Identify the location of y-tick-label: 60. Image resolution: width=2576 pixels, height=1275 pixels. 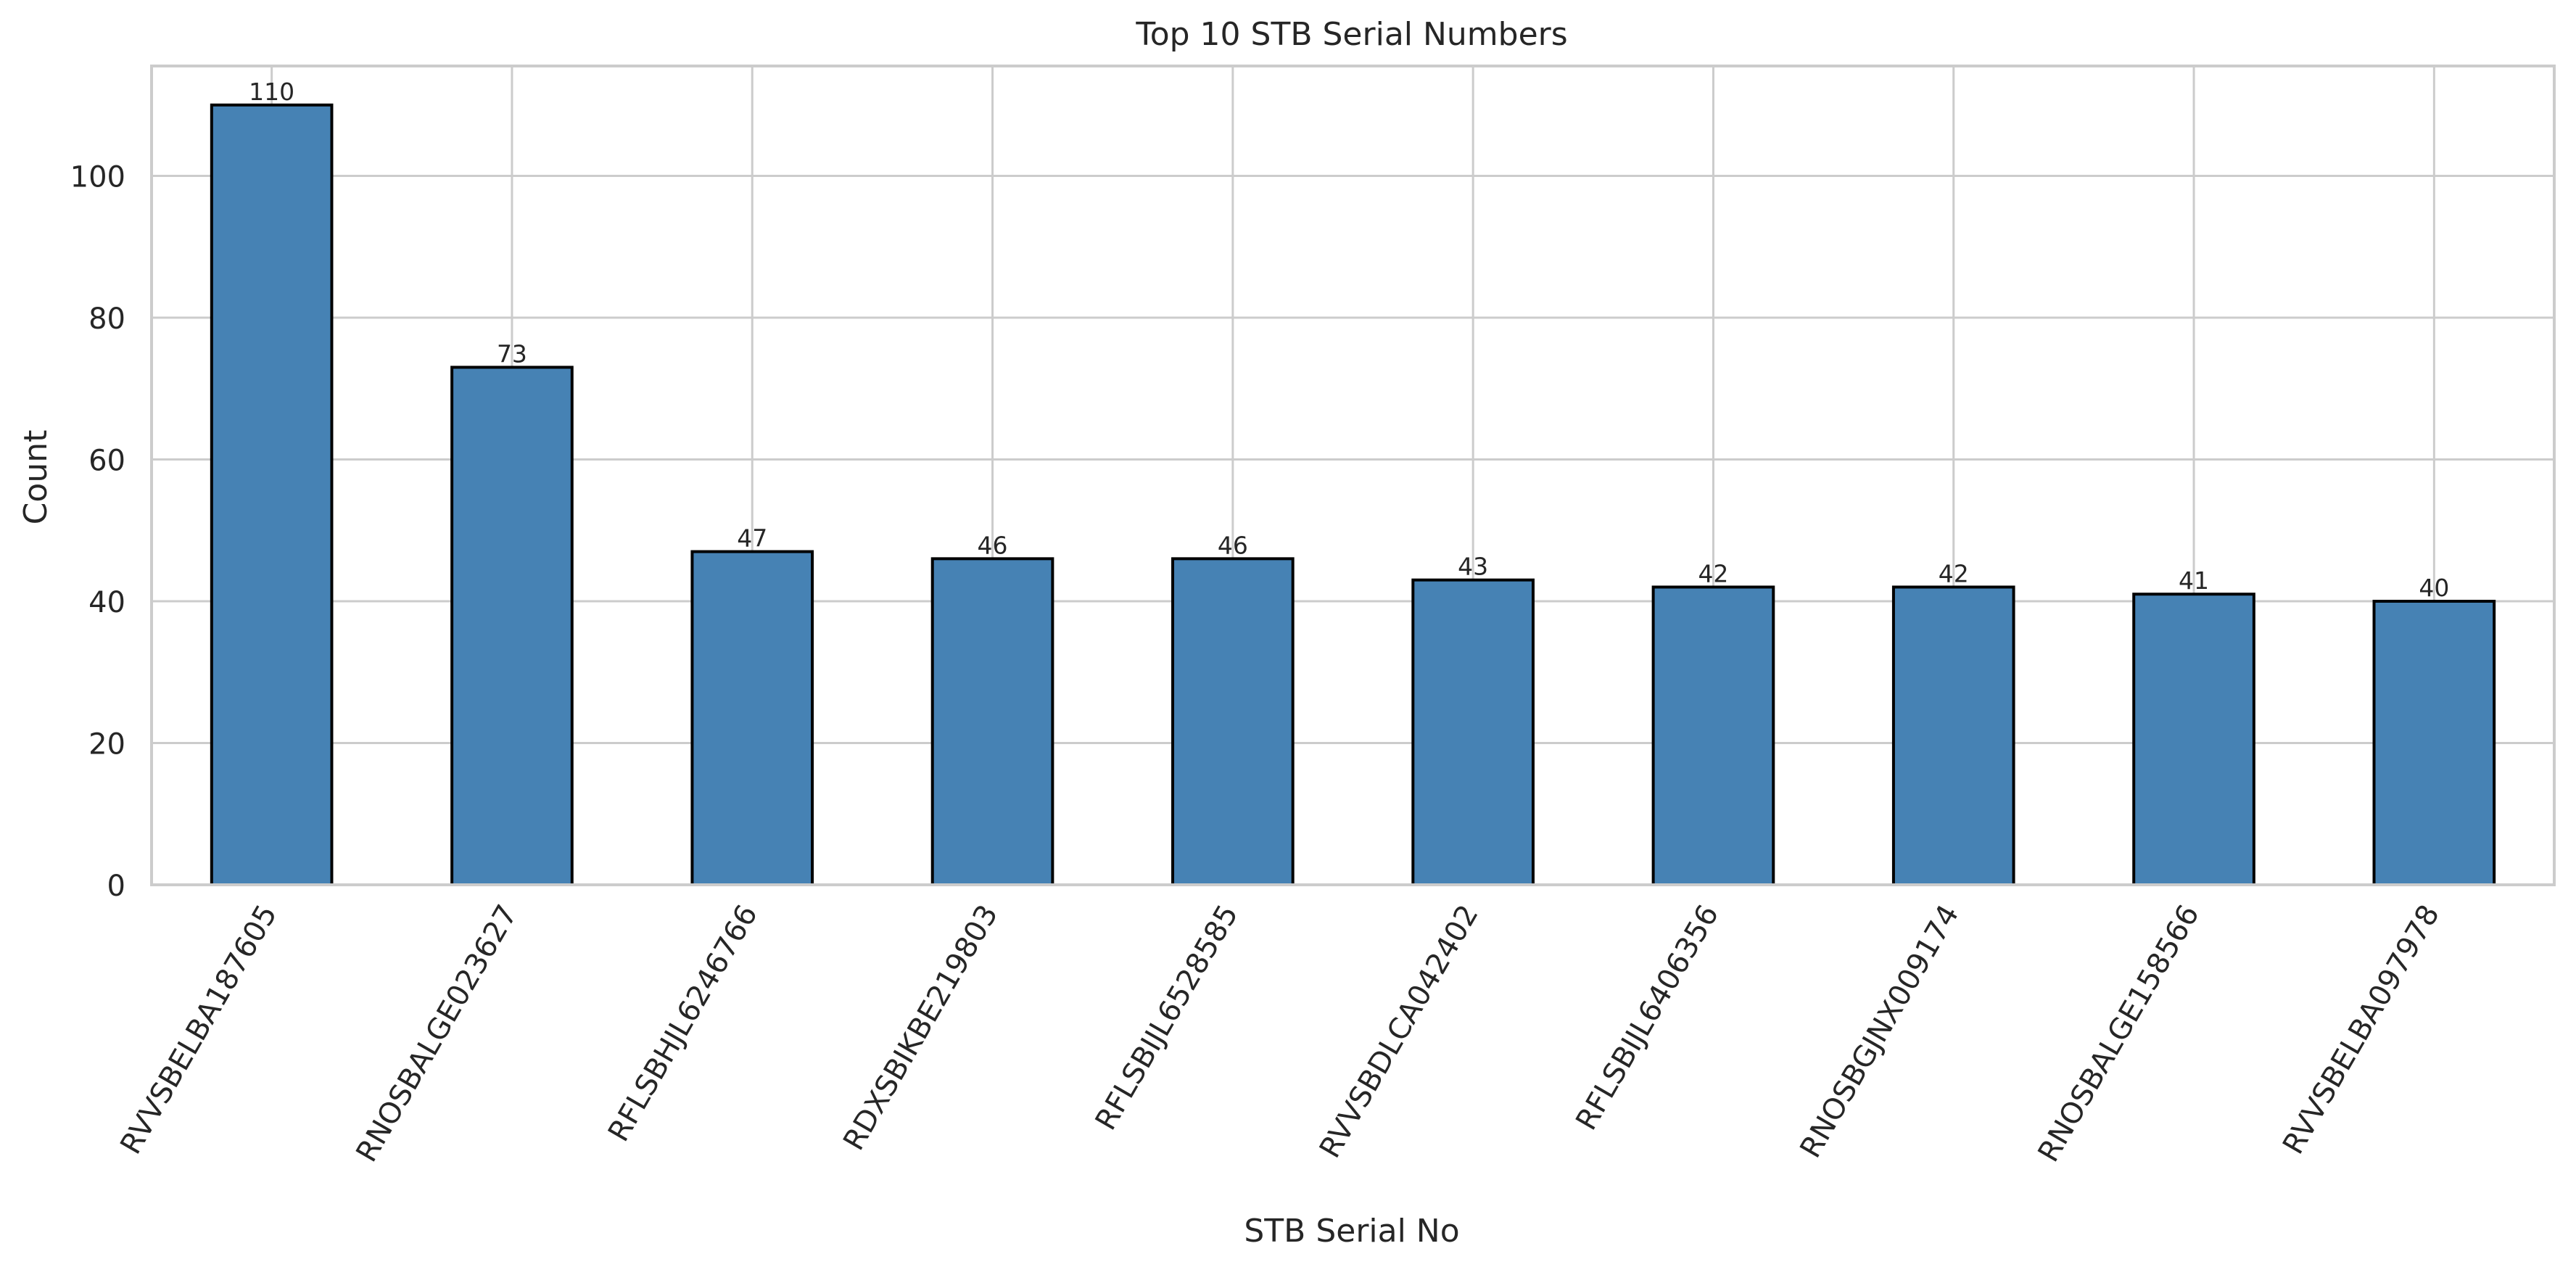
(106, 462).